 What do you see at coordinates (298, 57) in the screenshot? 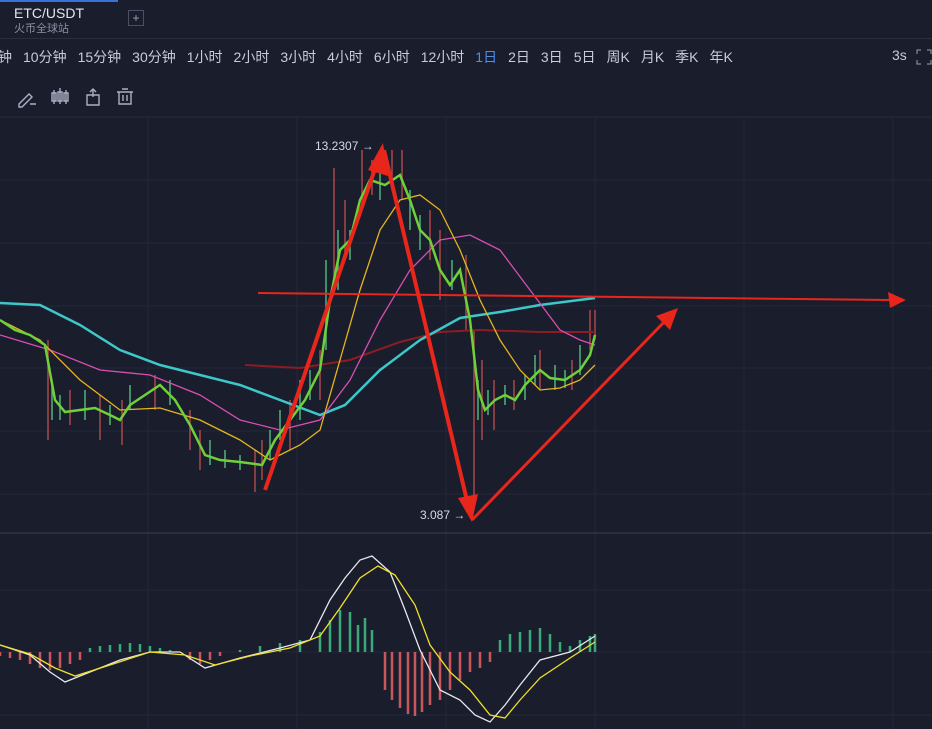
I see `interval-option: 3小时` at bounding box center [298, 57].